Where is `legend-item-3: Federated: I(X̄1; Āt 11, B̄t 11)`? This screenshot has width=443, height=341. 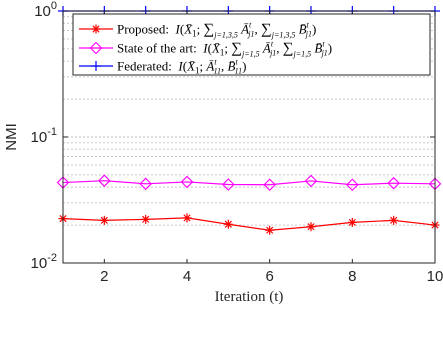 legend-item-3: Federated: I(X̄1; Āt 11, B̄t 11) is located at coordinates (162, 67).